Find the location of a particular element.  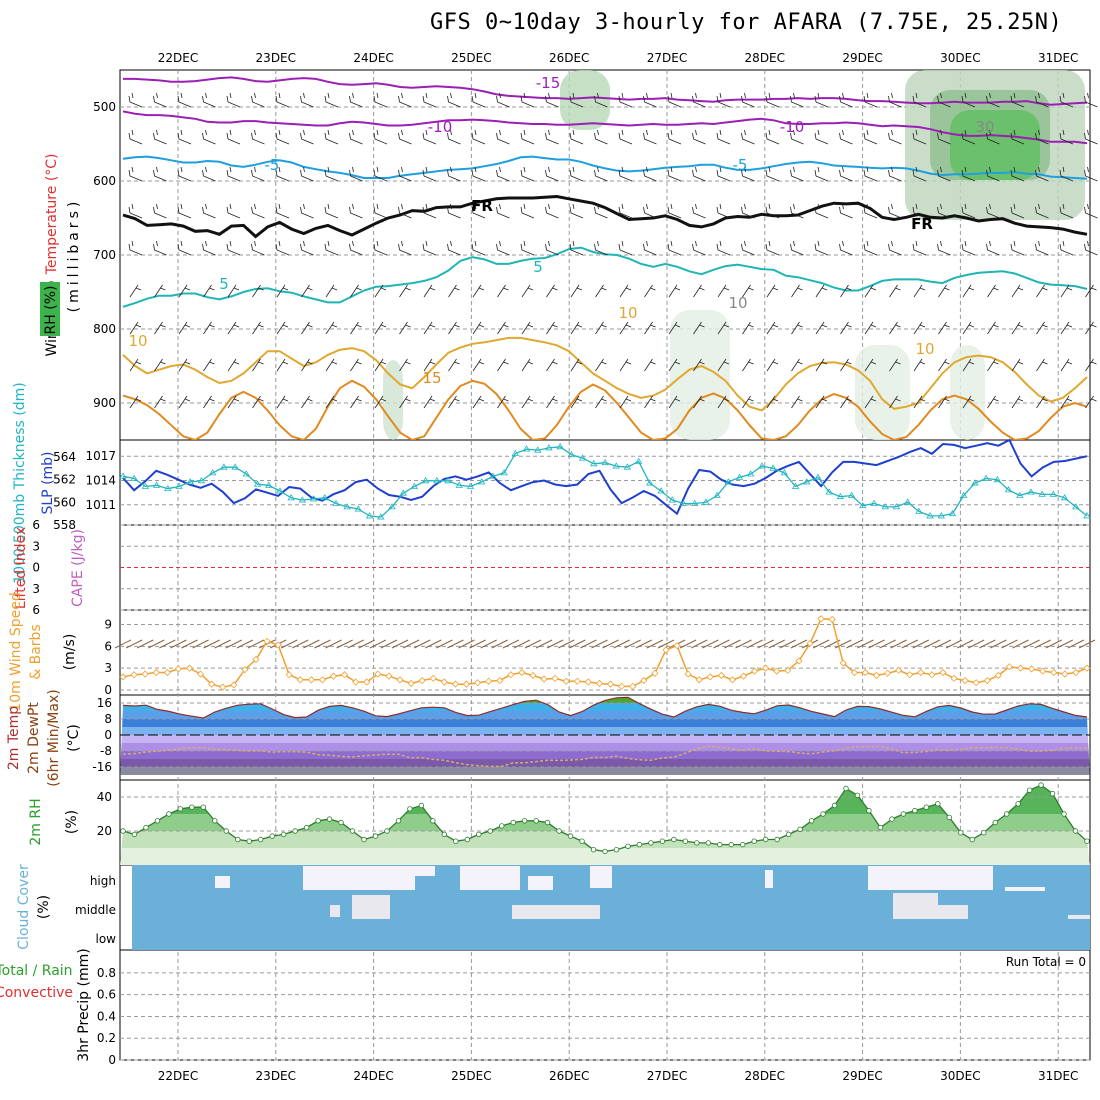

precip-tick: 0.8 is located at coordinates (106, 973).